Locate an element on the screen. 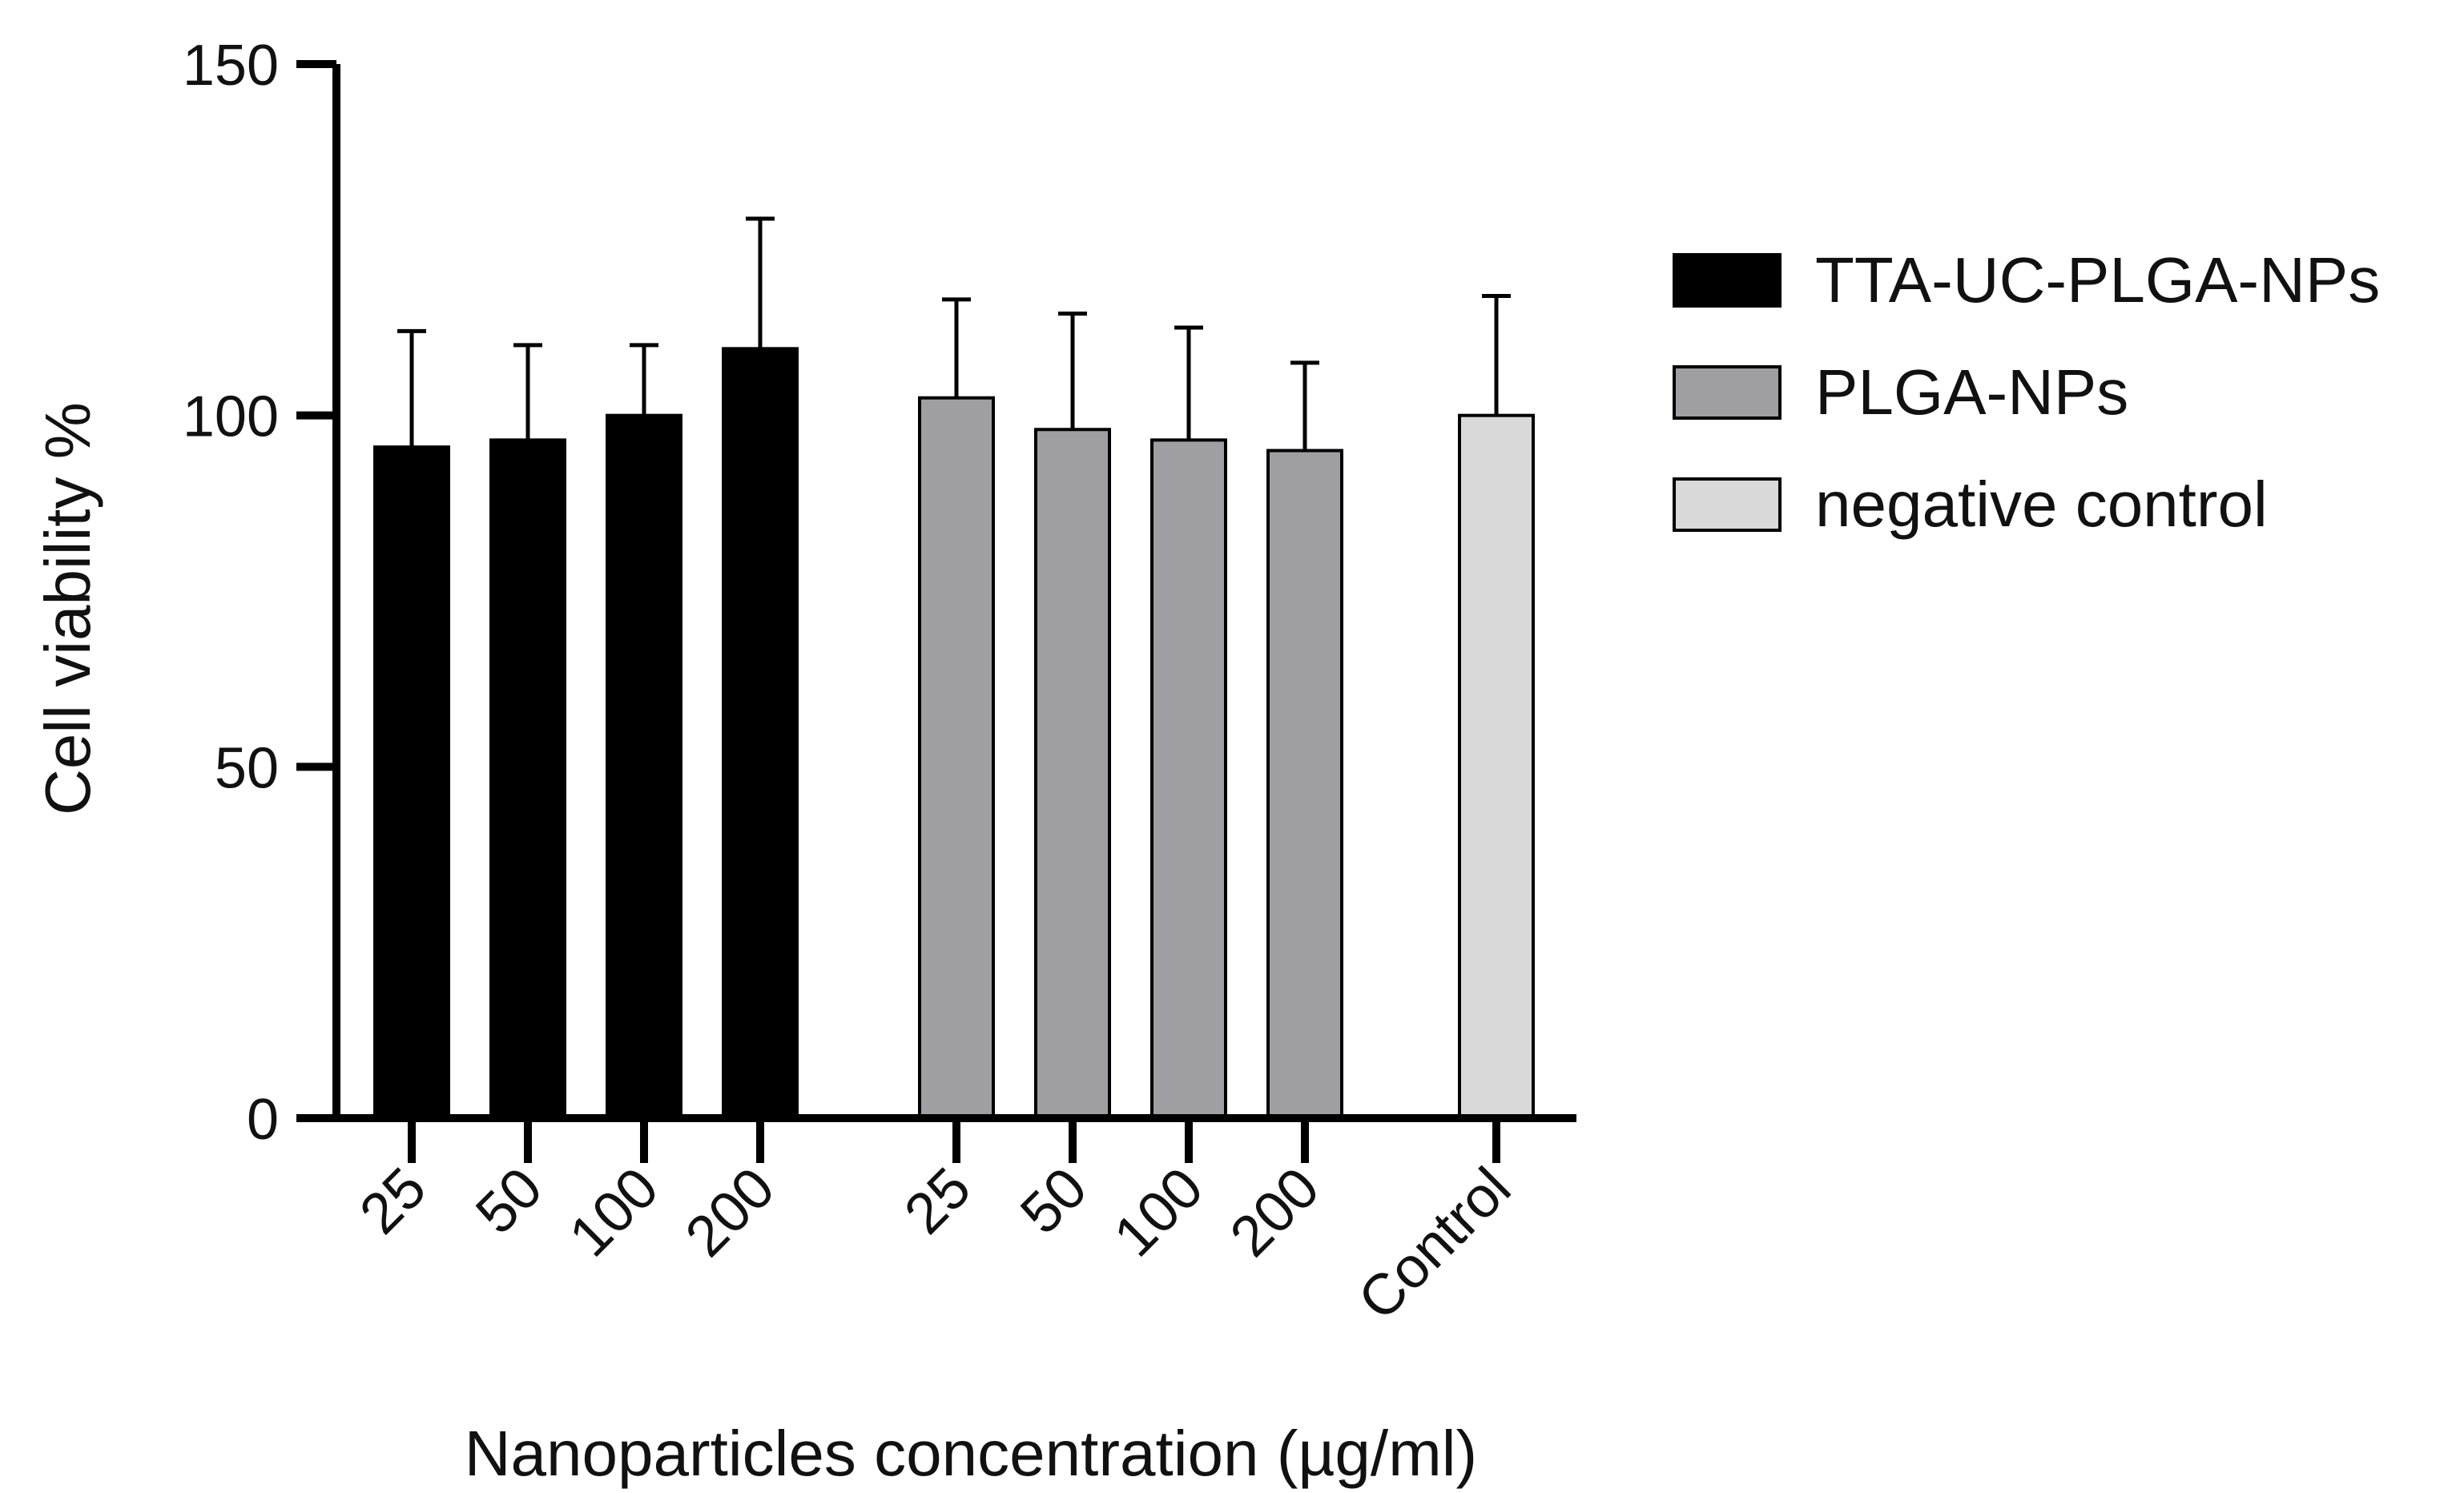  y-tick-label: 100 is located at coordinates (231, 417).